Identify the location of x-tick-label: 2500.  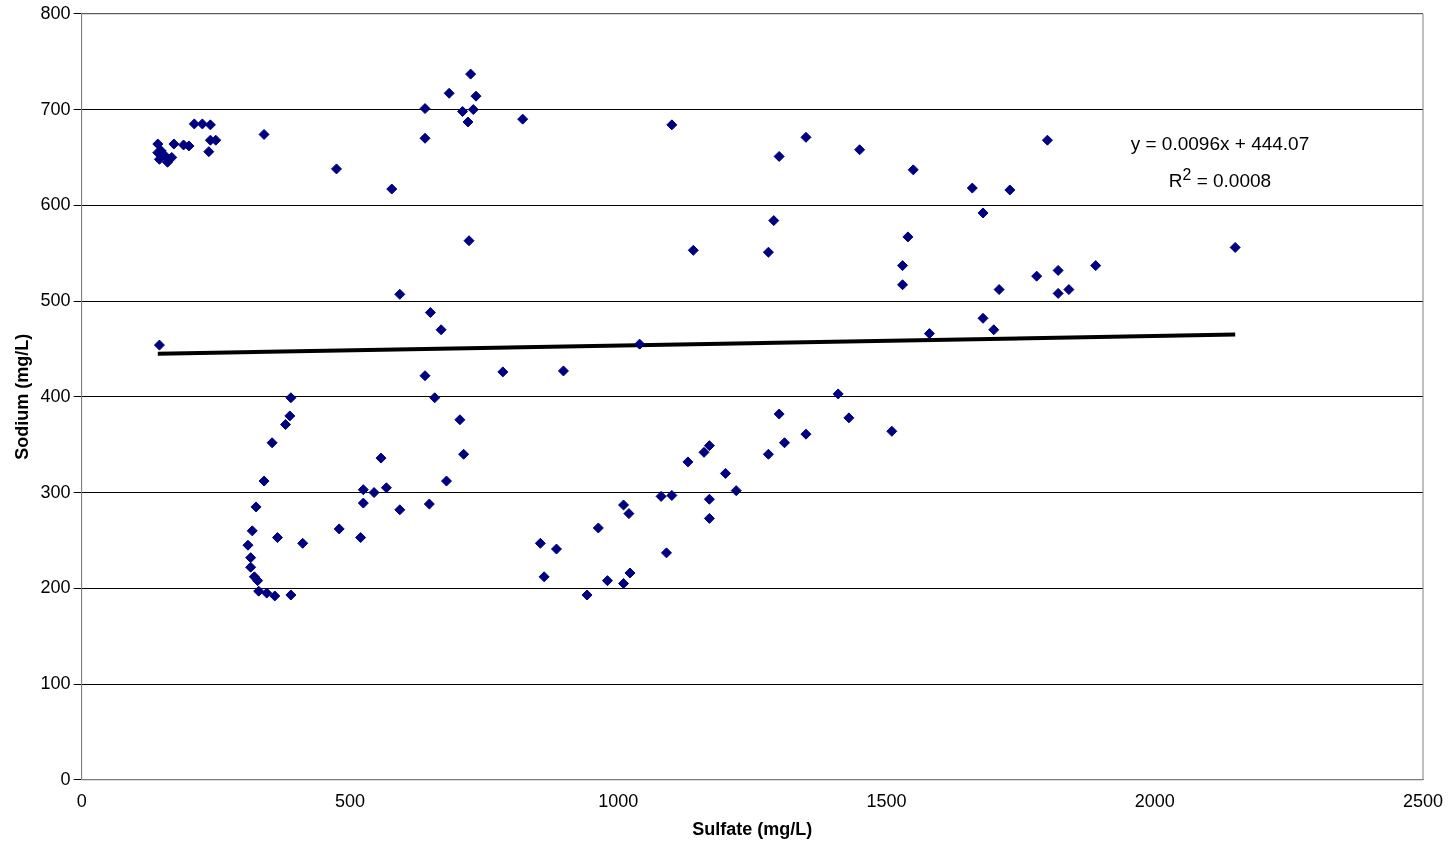
(1423, 800).